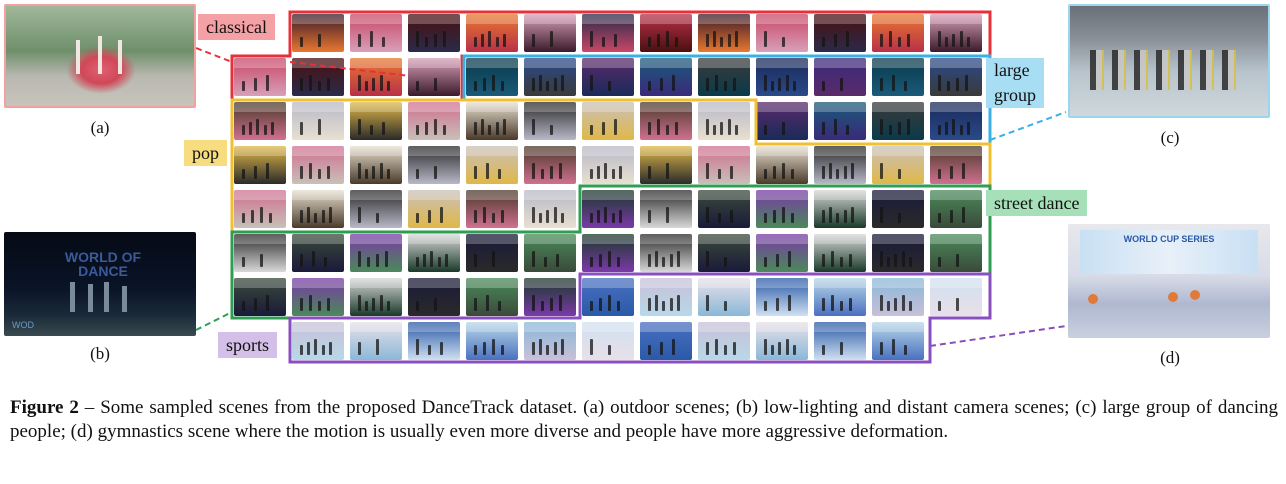  What do you see at coordinates (1169, 239) in the screenshot?
I see `gym-banner-text: WORLD CUP SERIES` at bounding box center [1169, 239].